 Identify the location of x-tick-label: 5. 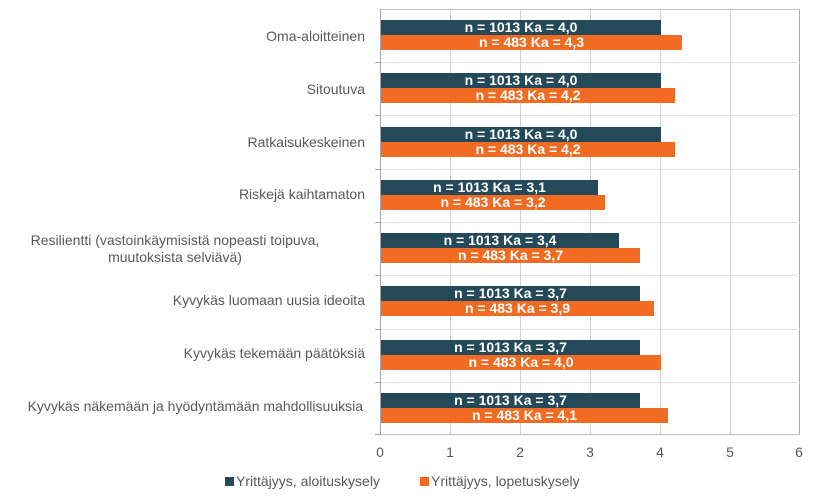
(730, 452).